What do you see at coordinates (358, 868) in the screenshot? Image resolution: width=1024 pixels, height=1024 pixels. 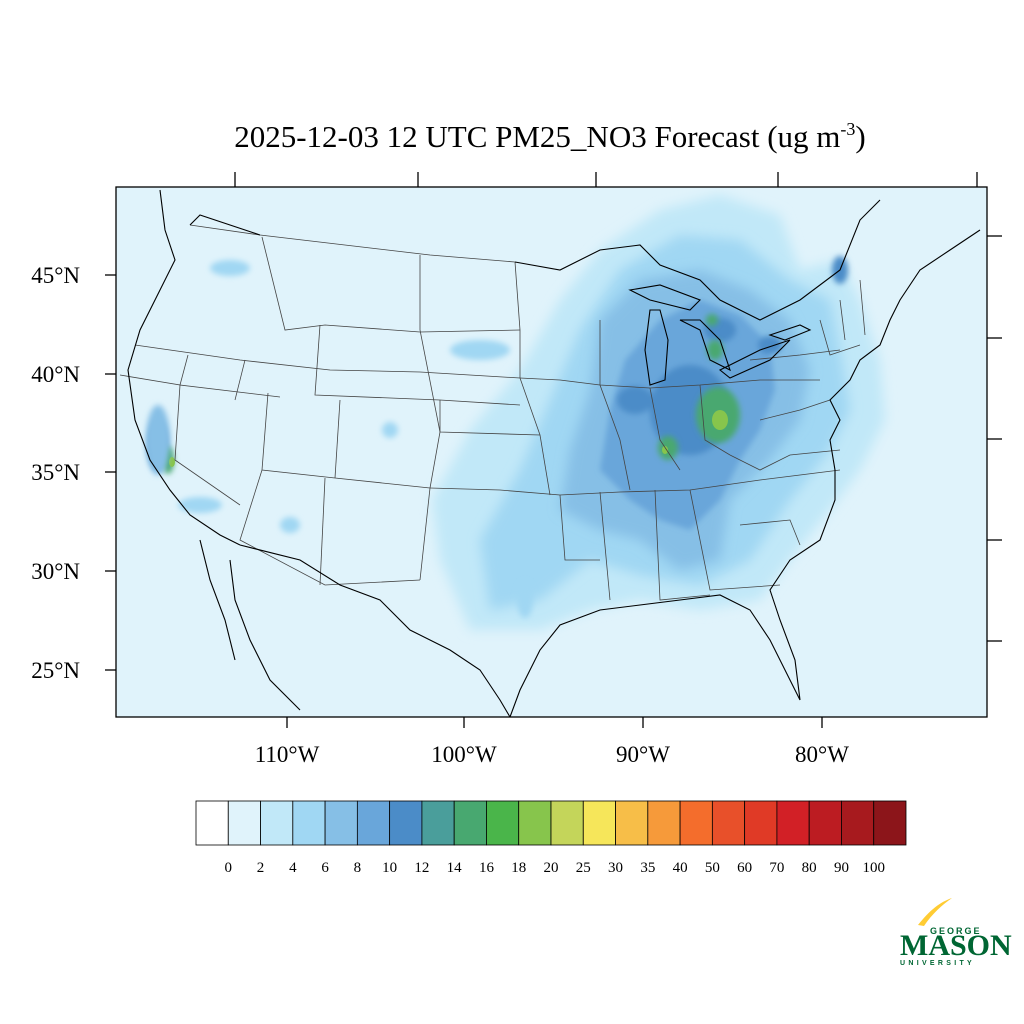 I see `colorbar-label: 8` at bounding box center [358, 868].